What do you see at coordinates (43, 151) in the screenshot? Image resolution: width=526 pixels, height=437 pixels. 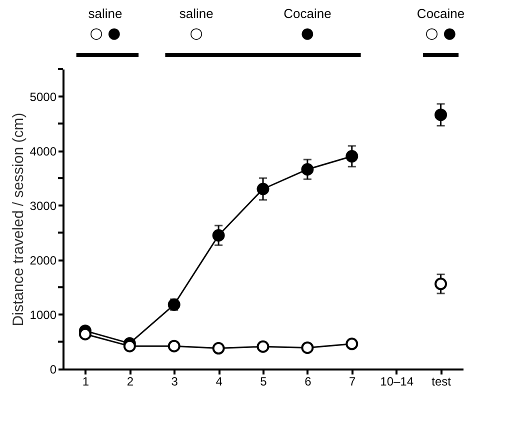 I see `y-tick-label: 4000` at bounding box center [43, 151].